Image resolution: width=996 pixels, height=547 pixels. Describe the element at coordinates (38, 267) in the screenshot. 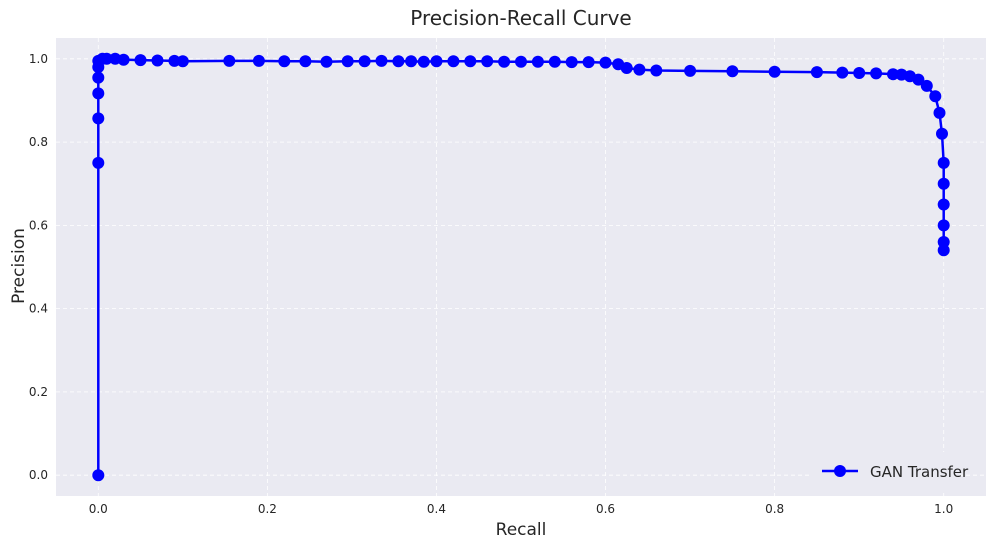

I see `y-tick-labels: 0.0 0.2 0.4 0.6 0.8 1.0` at that location.